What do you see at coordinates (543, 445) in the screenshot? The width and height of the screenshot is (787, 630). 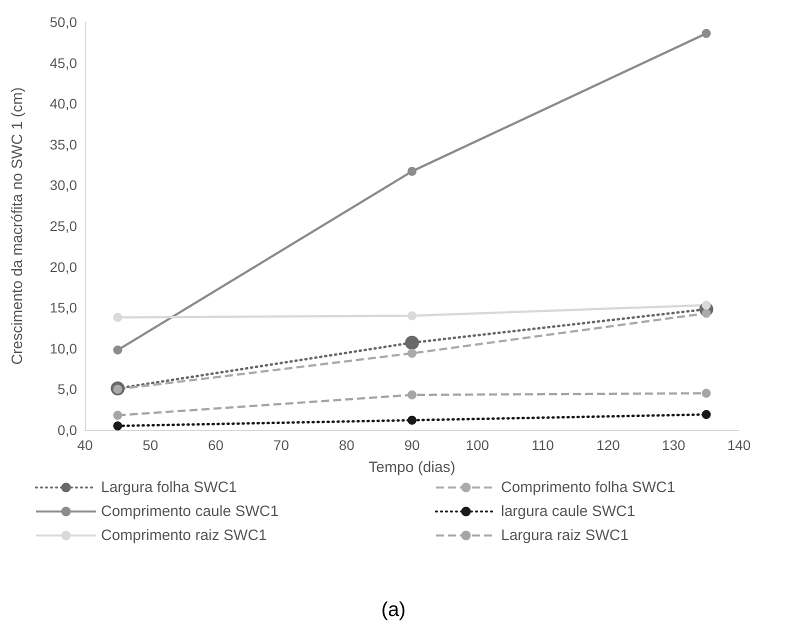 I see `x-tick-label: 110` at bounding box center [543, 445].